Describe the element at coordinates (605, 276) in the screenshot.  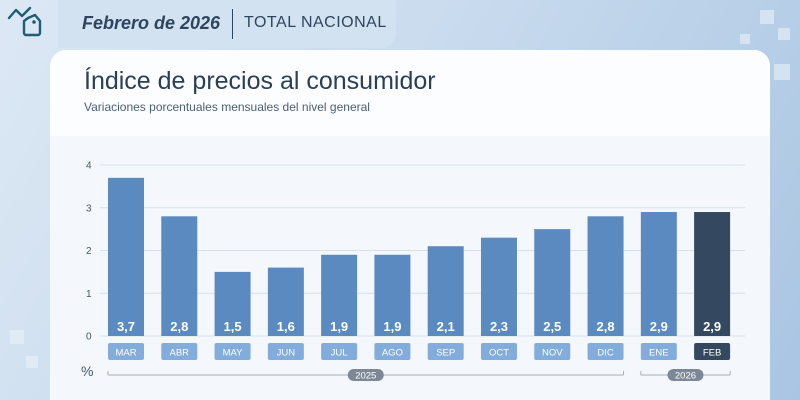
I see `bar-dic` at that location.